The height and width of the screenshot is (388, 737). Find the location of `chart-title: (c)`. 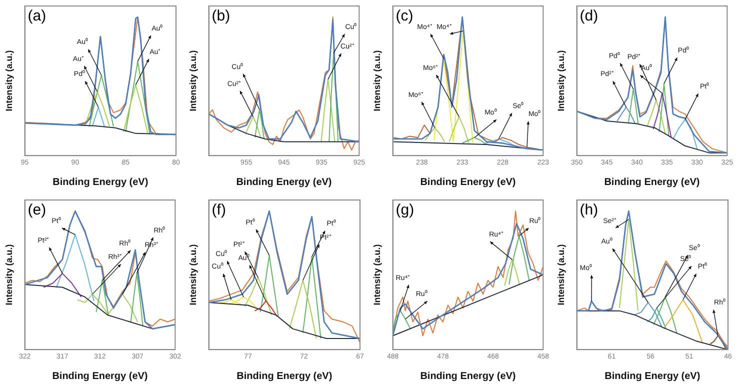

chart-title: (c) is located at coordinates (405, 16).